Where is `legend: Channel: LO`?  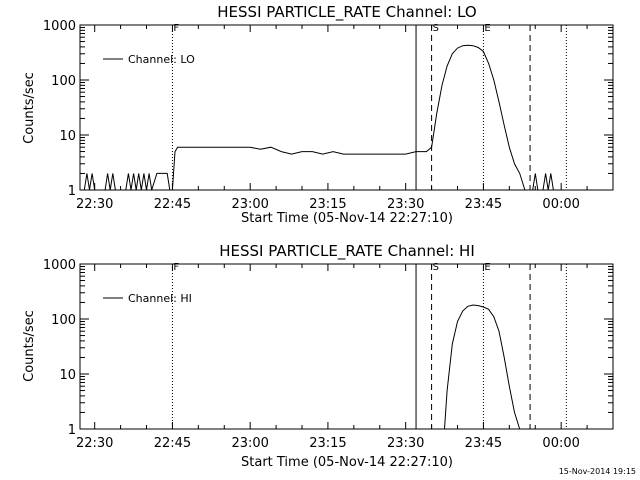 legend: Channel: LO is located at coordinates (149, 59).